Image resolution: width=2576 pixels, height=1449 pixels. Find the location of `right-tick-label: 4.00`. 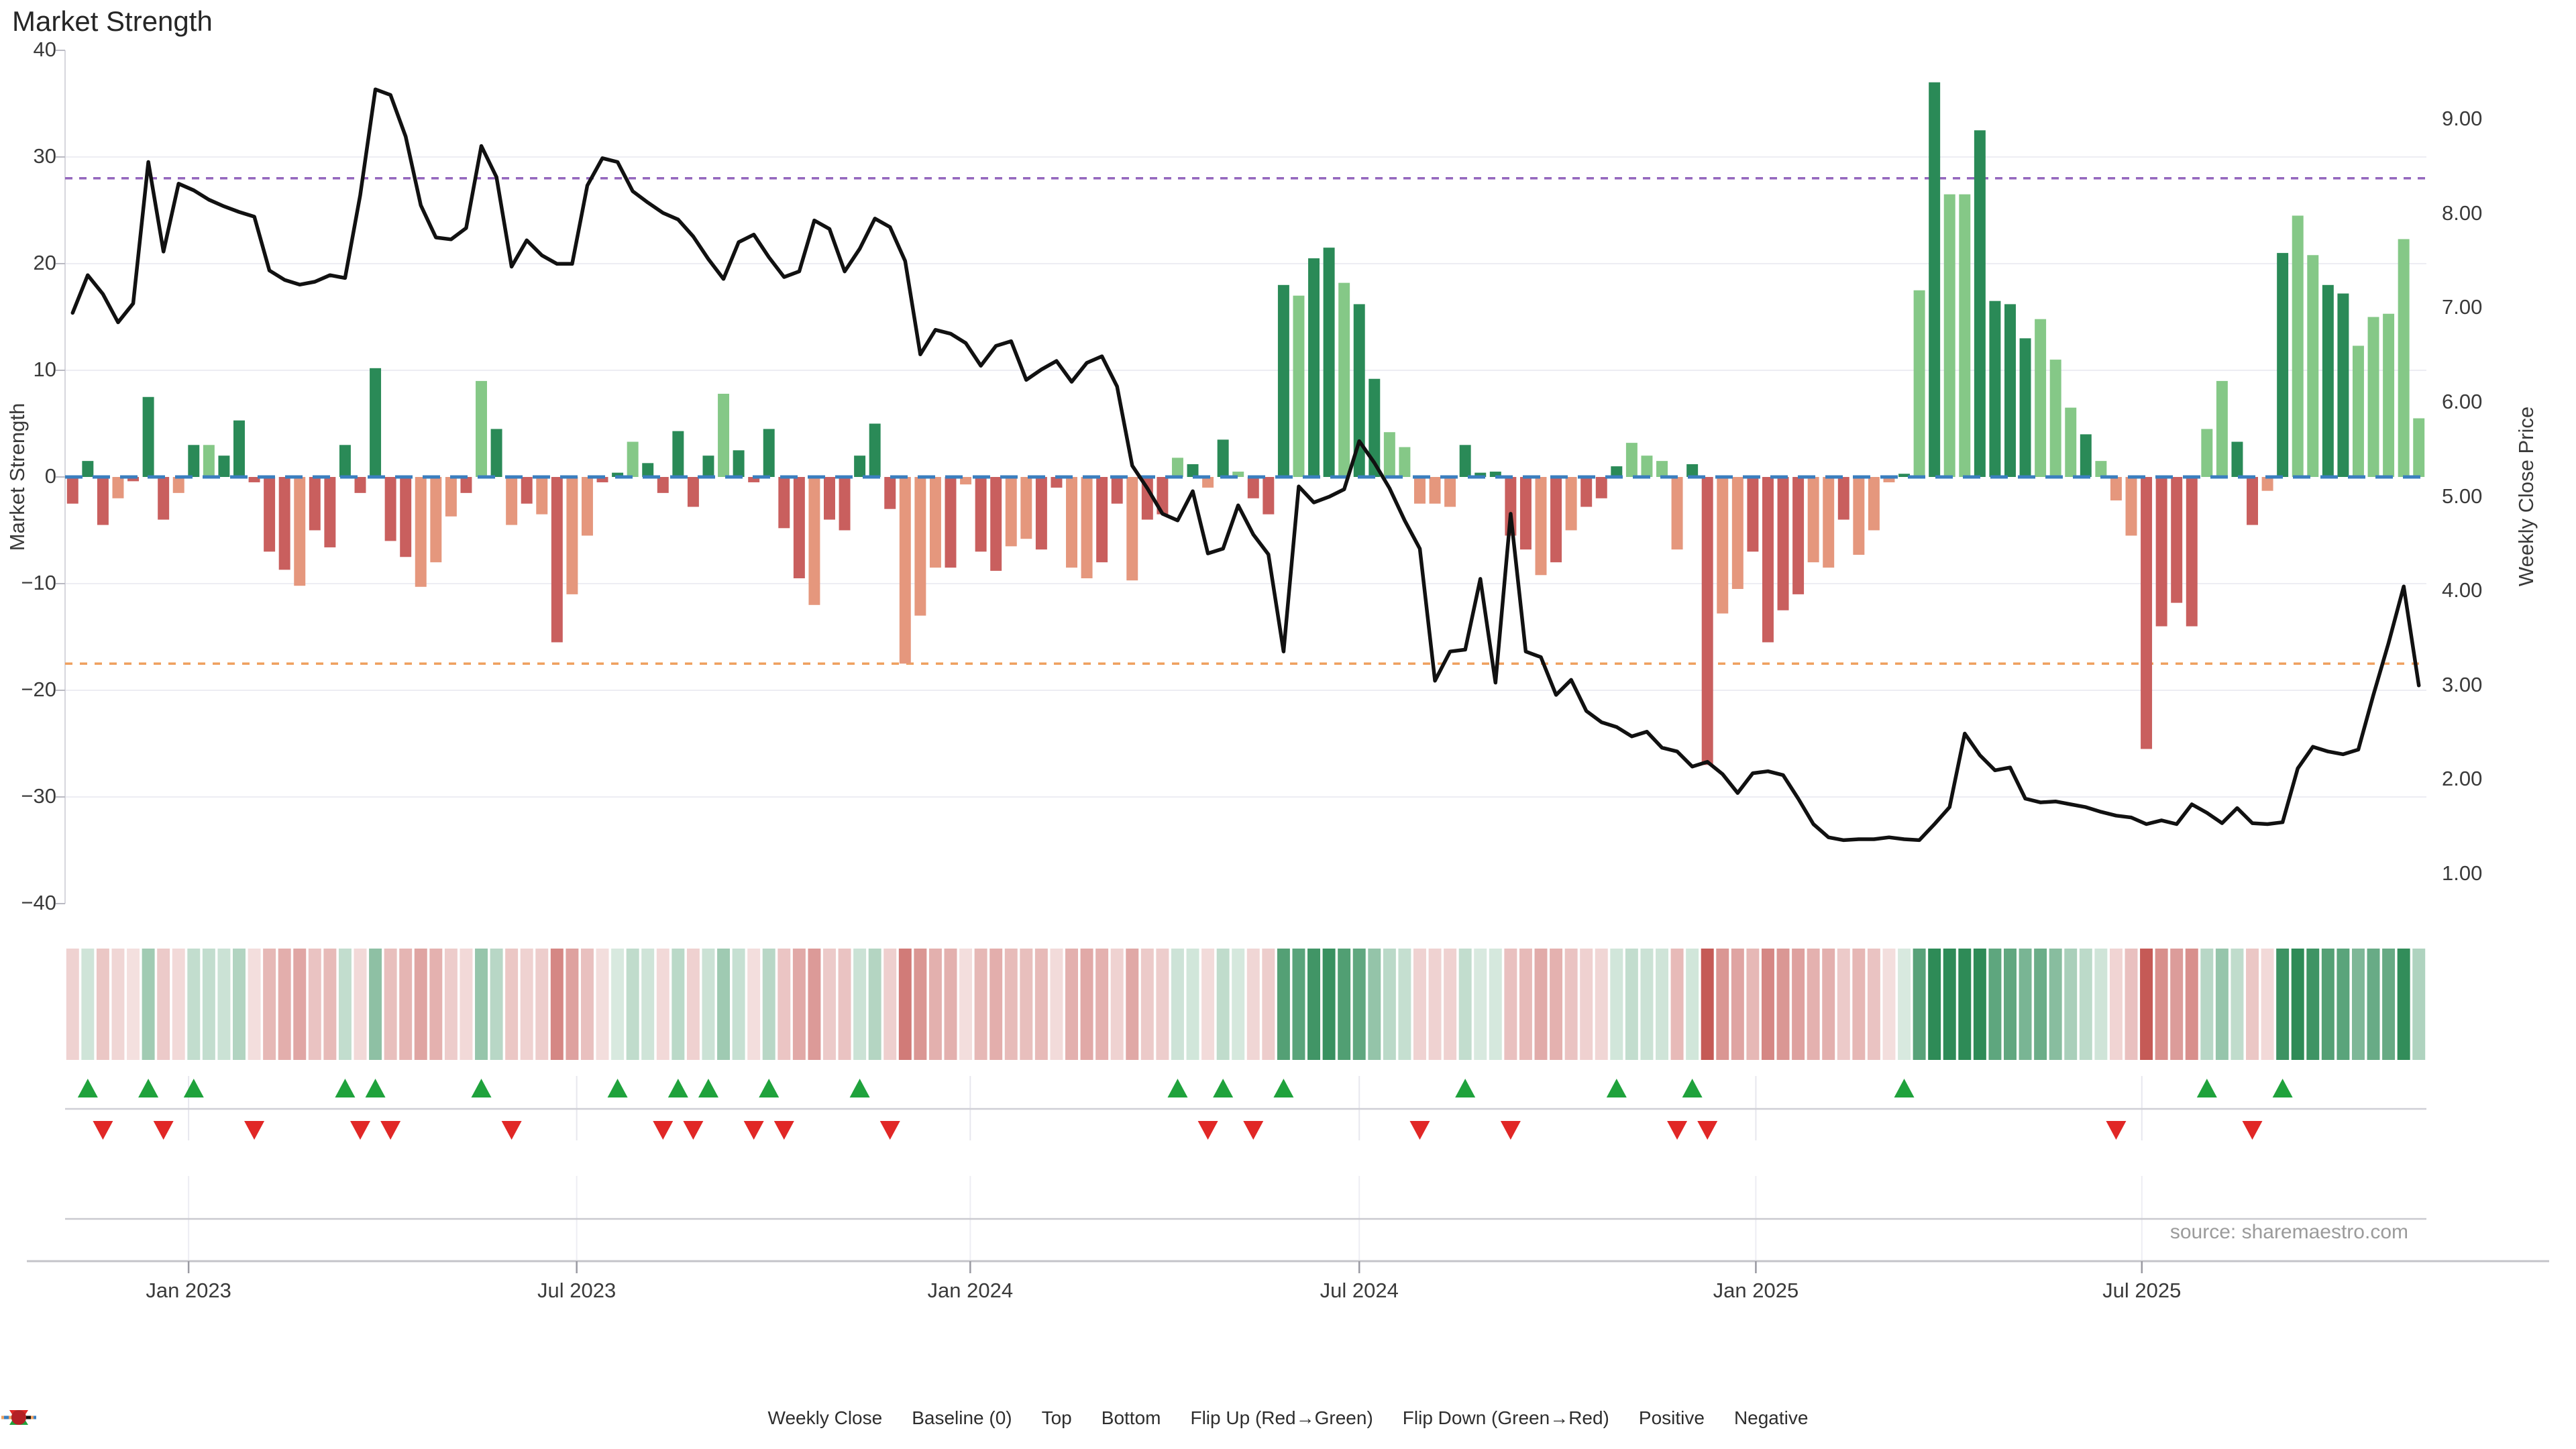

right-tick-label: 4.00 is located at coordinates (2462, 590).